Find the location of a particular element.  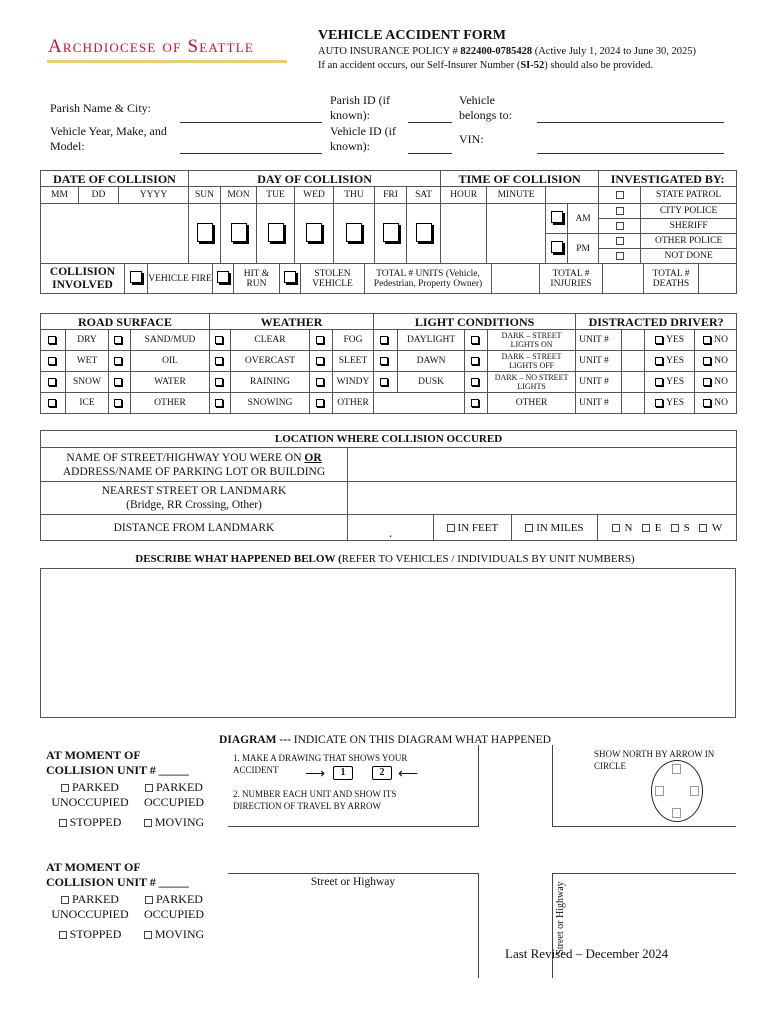

raining-label: RAINING is located at coordinates (270, 382).